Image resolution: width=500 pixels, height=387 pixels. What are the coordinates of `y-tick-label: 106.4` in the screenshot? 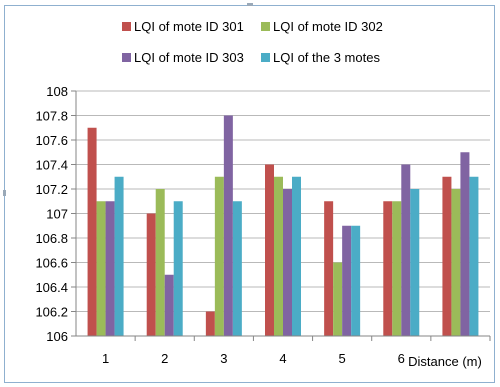 It's located at (51, 287).